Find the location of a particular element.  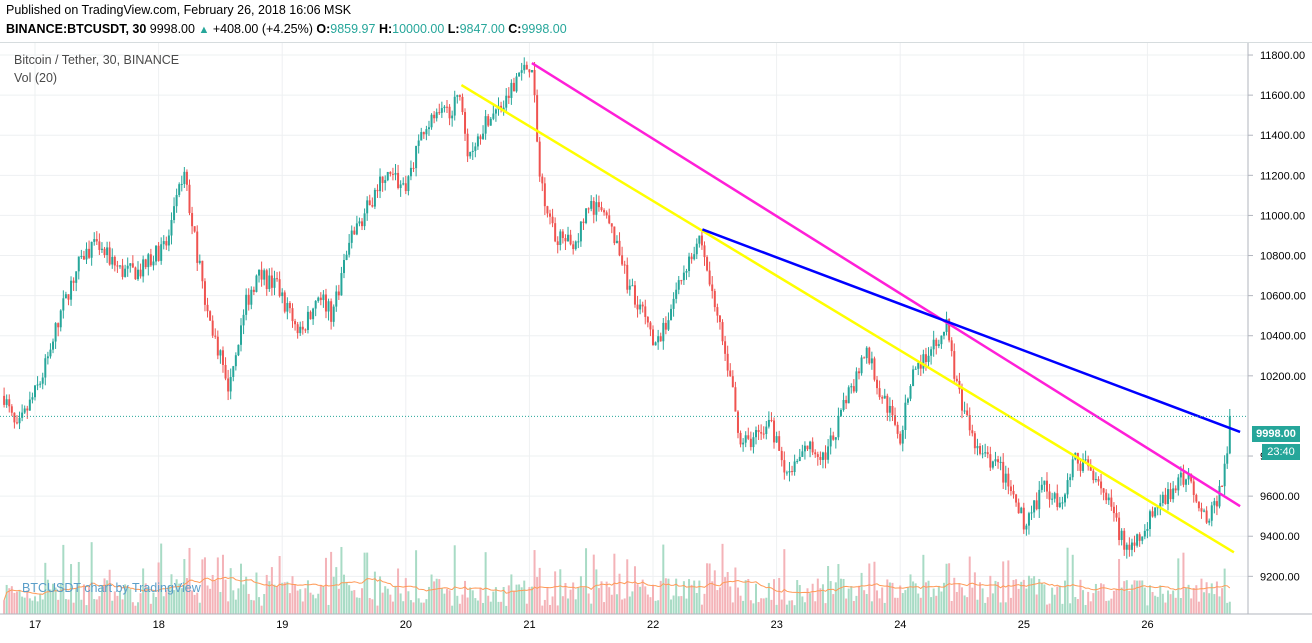

close-value: 9998.00 is located at coordinates (544, 29).